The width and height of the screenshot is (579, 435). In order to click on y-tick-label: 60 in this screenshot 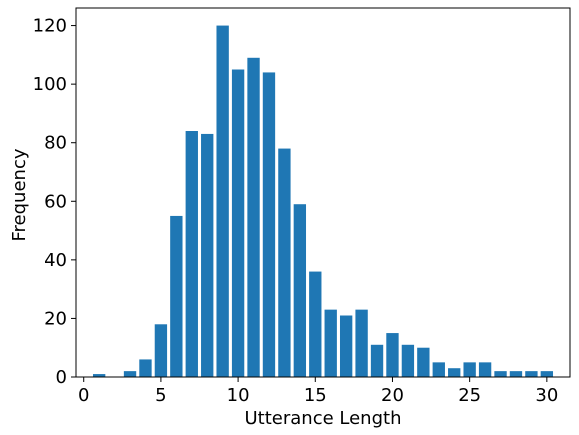, I will do `click(55, 201)`.